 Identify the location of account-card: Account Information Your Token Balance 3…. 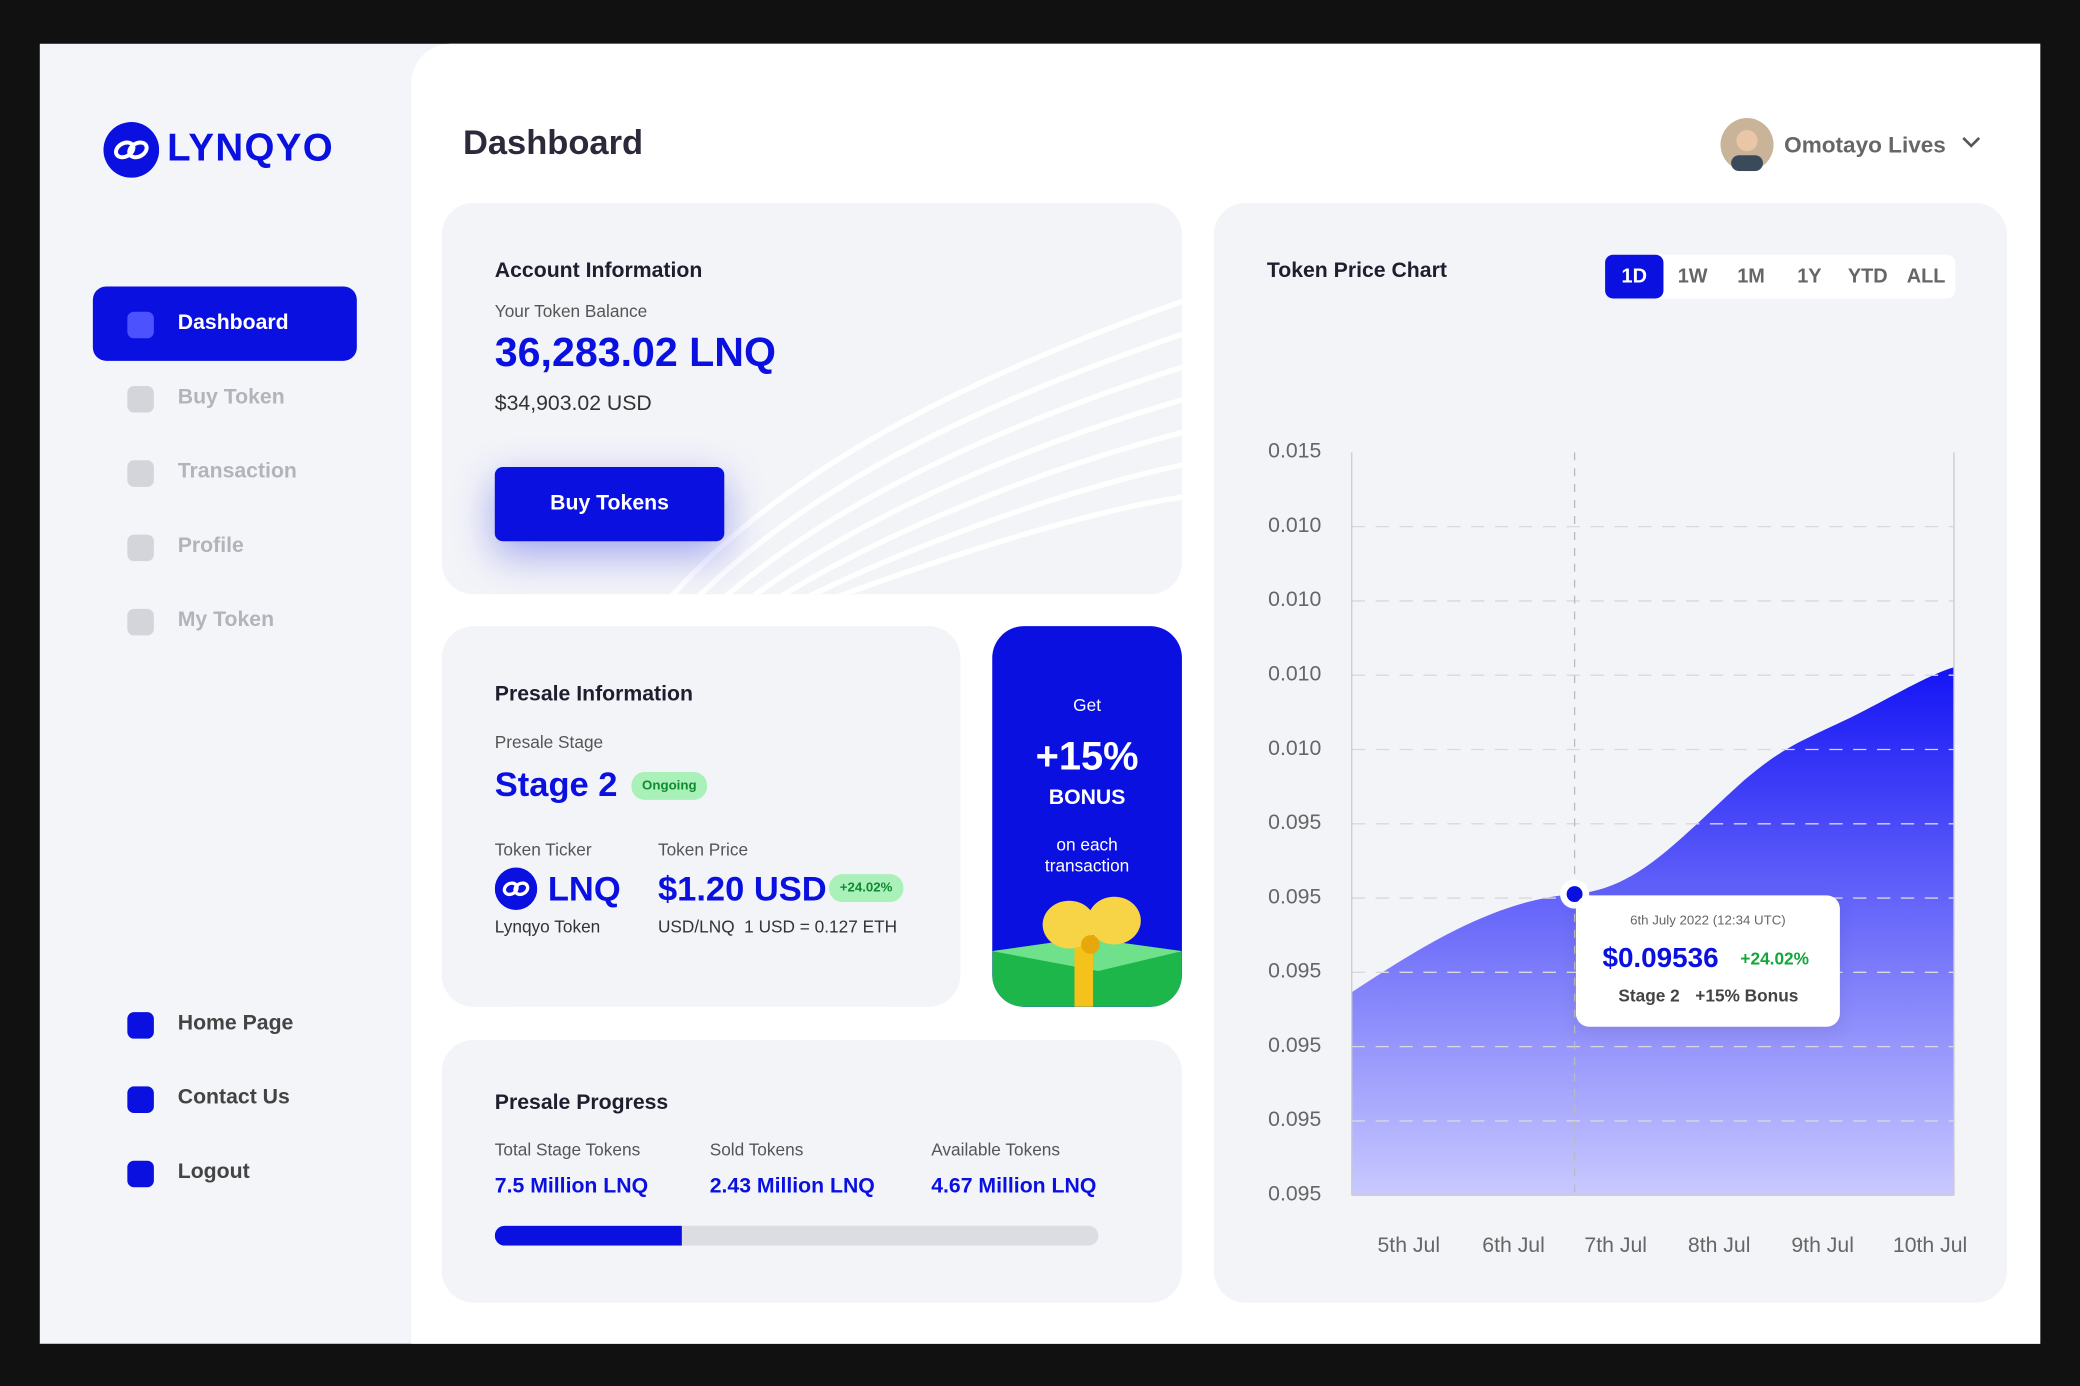
(811, 398).